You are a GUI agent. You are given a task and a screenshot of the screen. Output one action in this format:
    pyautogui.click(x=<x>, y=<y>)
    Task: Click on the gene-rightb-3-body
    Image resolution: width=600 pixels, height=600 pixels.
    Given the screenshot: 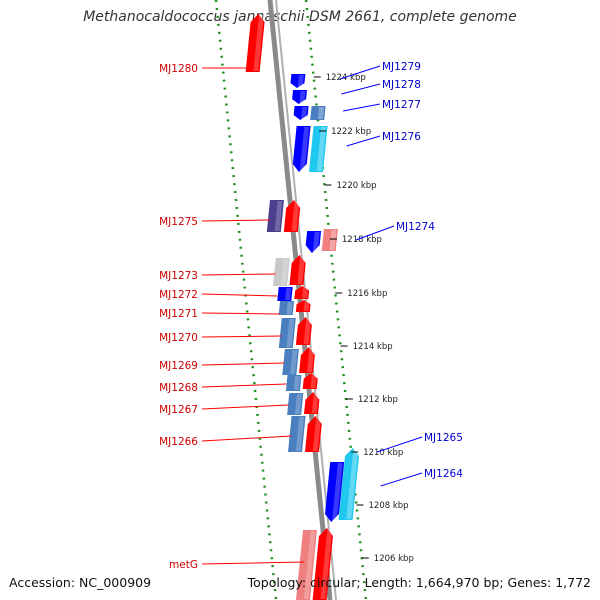 What is the action you would take?
    pyautogui.click(x=348, y=484)
    